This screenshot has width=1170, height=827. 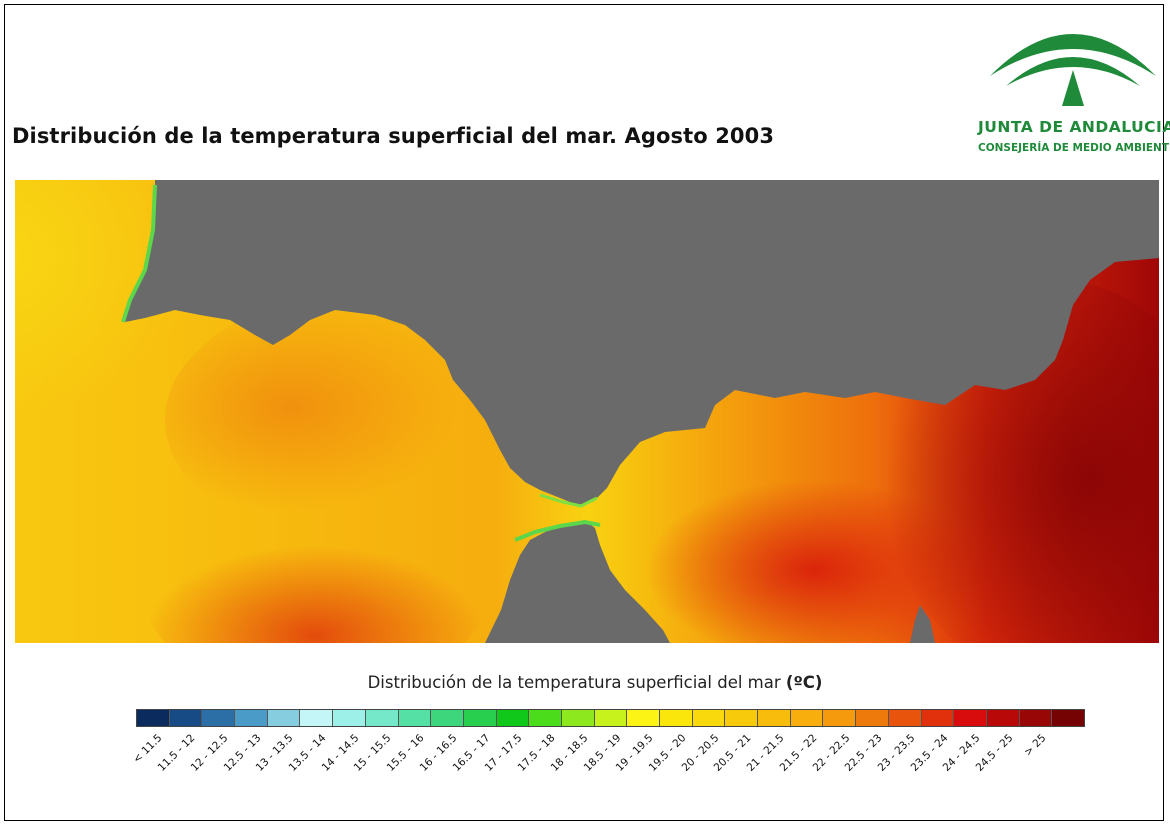 I want to click on atlantic-south-warm-zone, so click(x=315, y=576).